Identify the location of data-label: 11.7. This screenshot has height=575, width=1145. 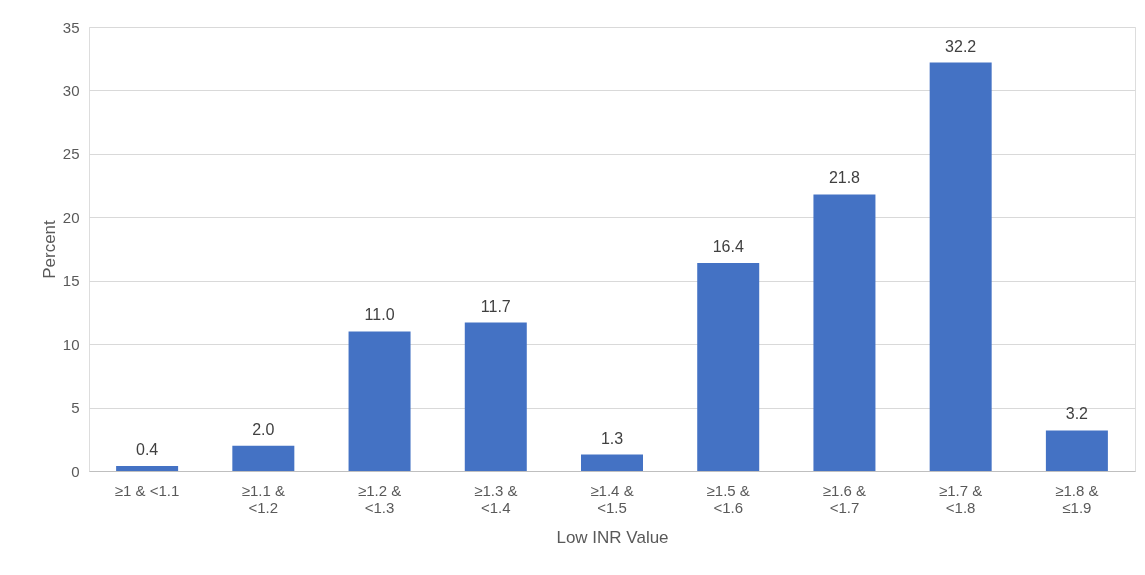
(495, 306).